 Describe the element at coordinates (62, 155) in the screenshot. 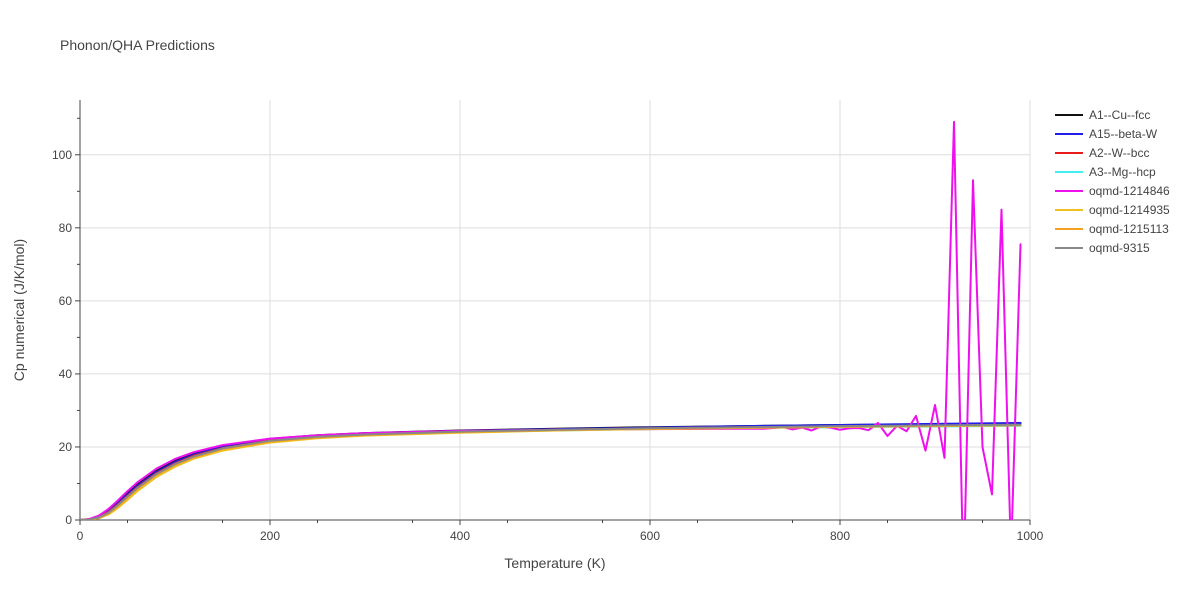

I see `y-tick-label: 100` at that location.